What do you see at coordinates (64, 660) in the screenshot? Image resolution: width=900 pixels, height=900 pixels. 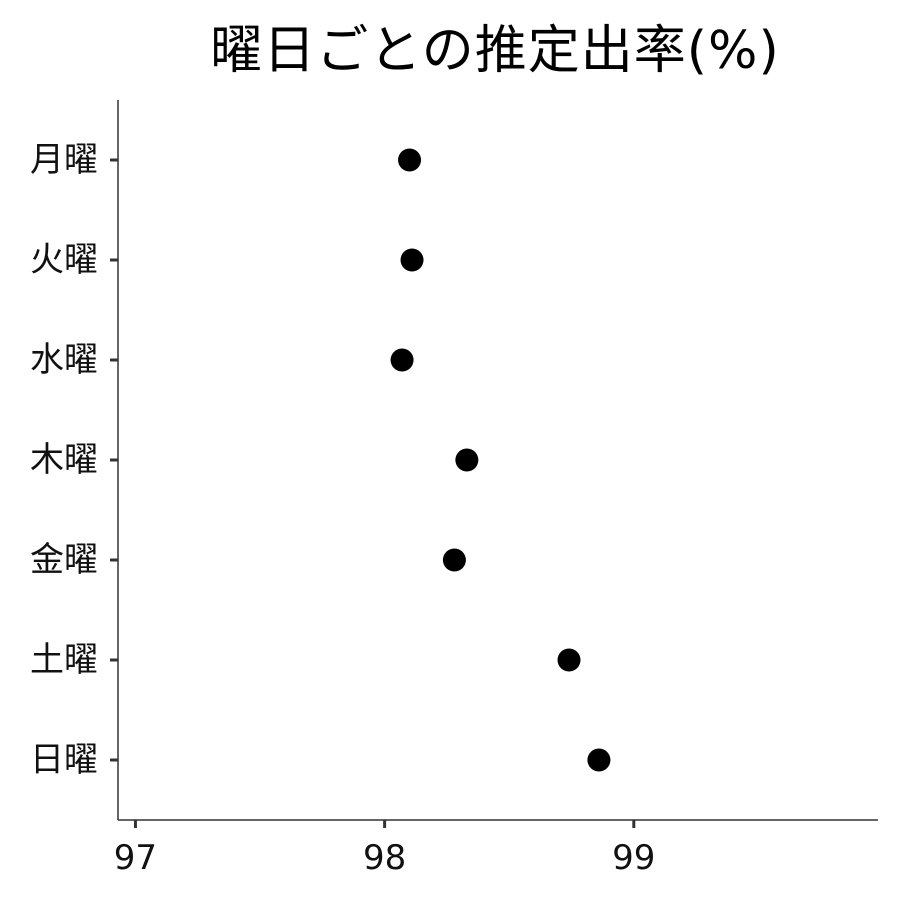 I see `y-tick-label: 土曜` at bounding box center [64, 660].